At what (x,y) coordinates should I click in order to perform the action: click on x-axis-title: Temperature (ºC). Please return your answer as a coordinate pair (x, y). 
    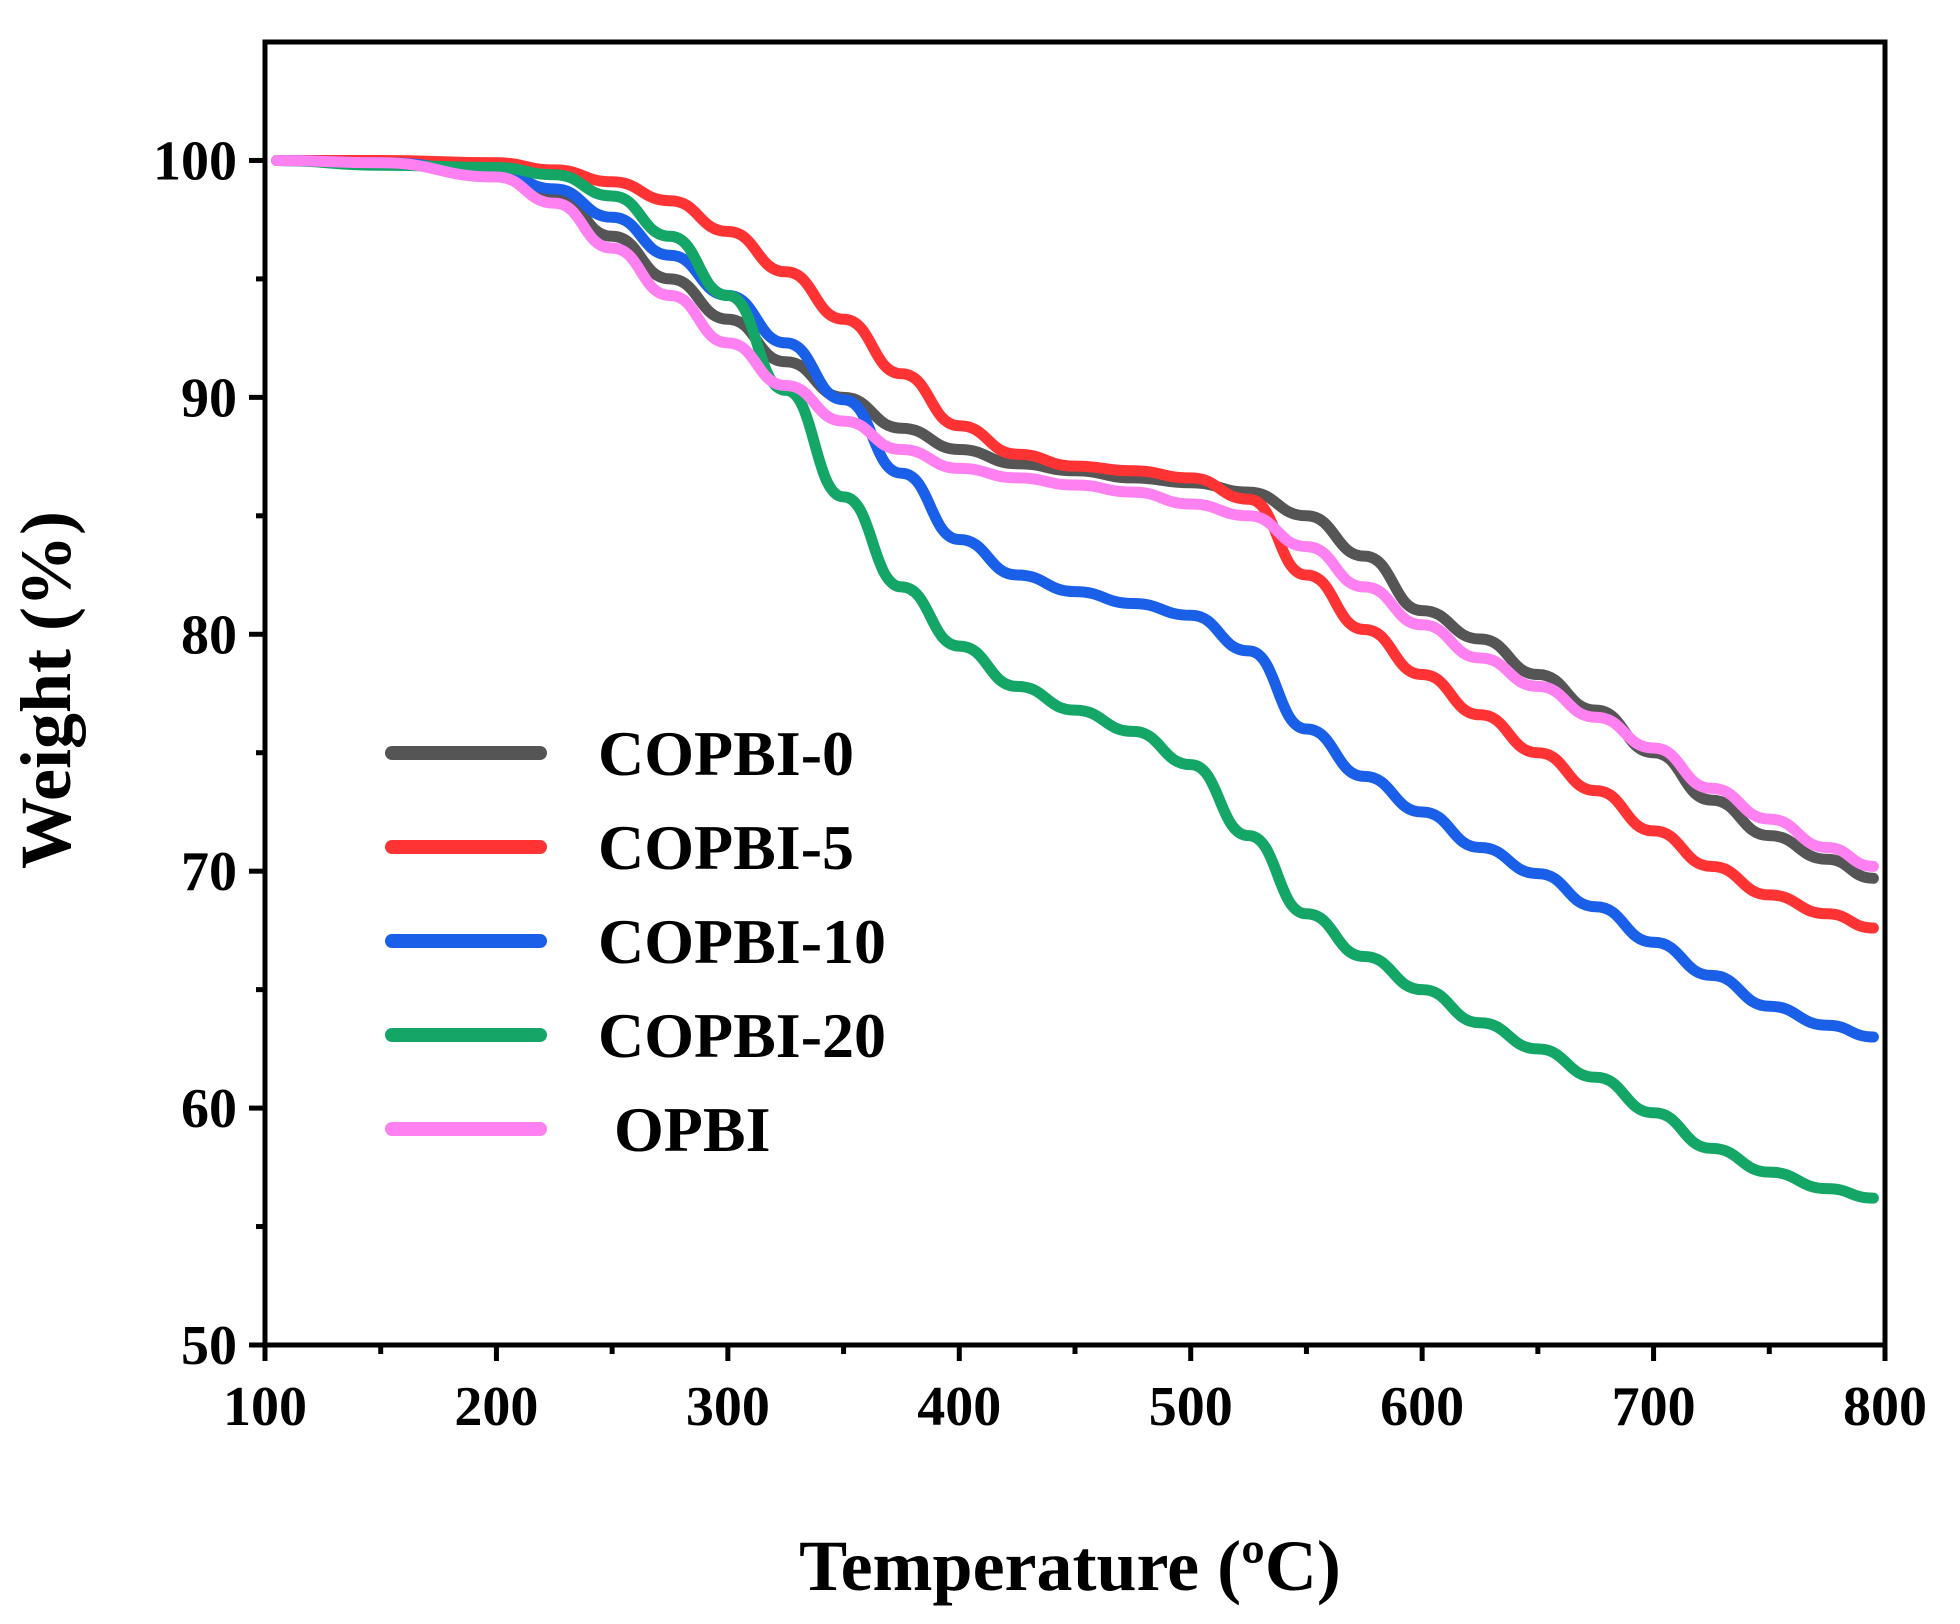
    Looking at the image, I should click on (1070, 1566).